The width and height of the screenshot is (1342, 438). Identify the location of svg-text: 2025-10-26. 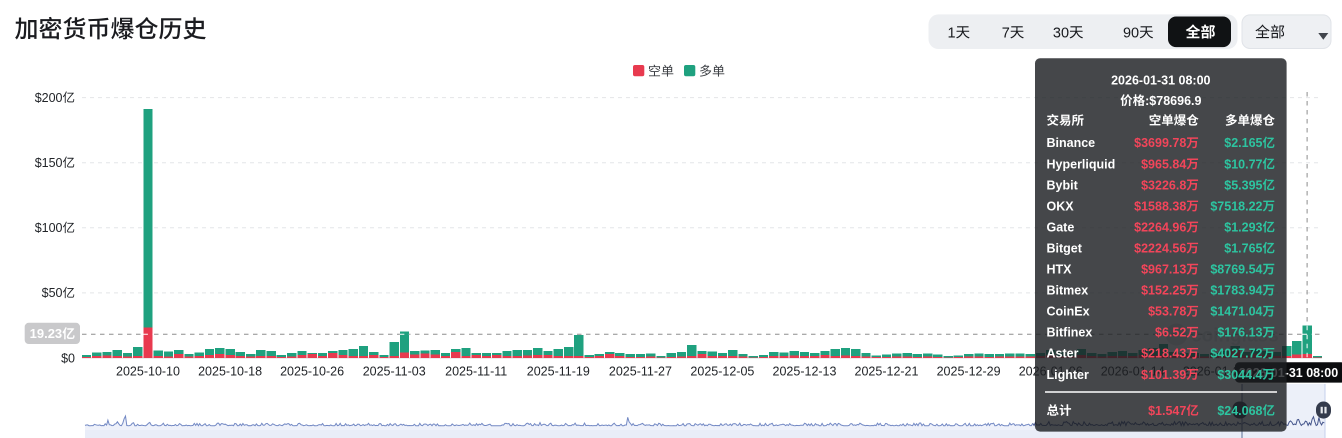
(312, 372).